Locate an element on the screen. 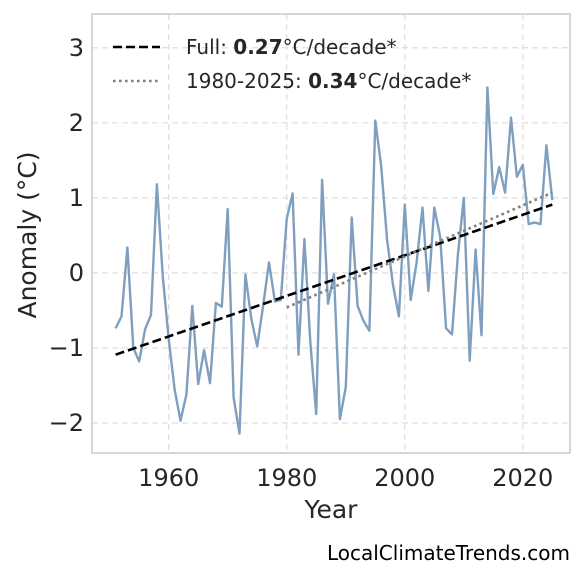 The image size is (585, 580). recent-trend-line is located at coordinates (419, 250).